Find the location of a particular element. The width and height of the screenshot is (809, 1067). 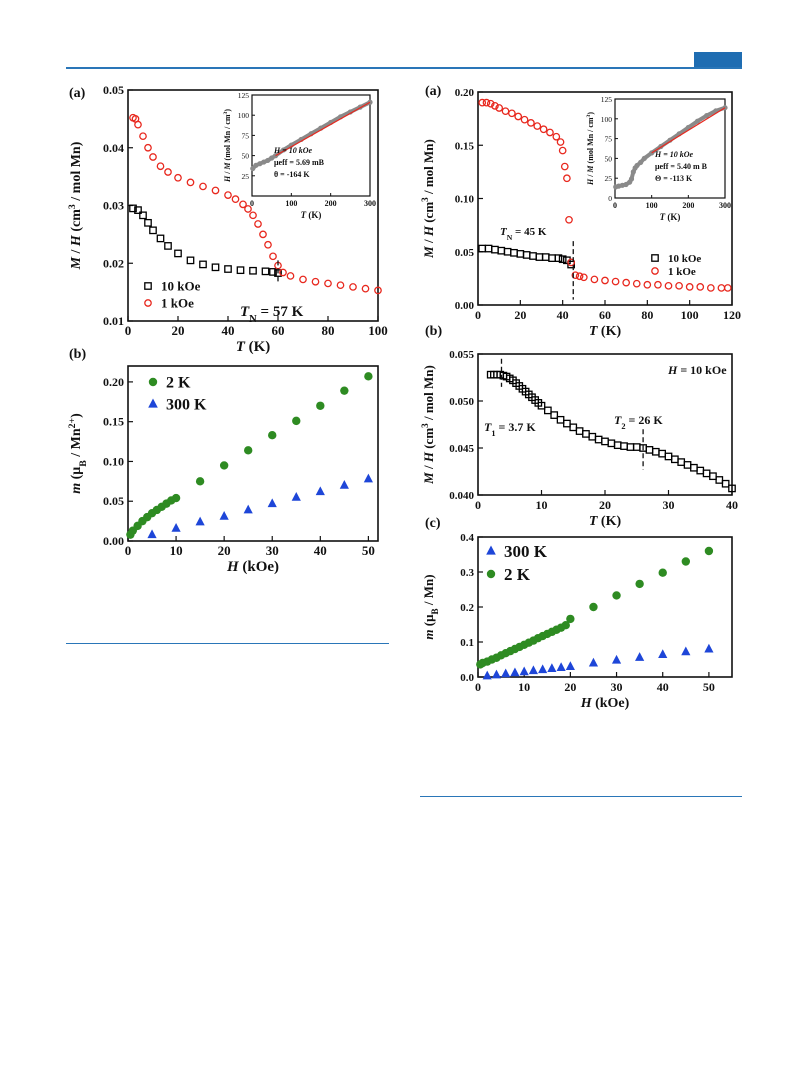

label-part: (cm is located at coordinates (428, 440).